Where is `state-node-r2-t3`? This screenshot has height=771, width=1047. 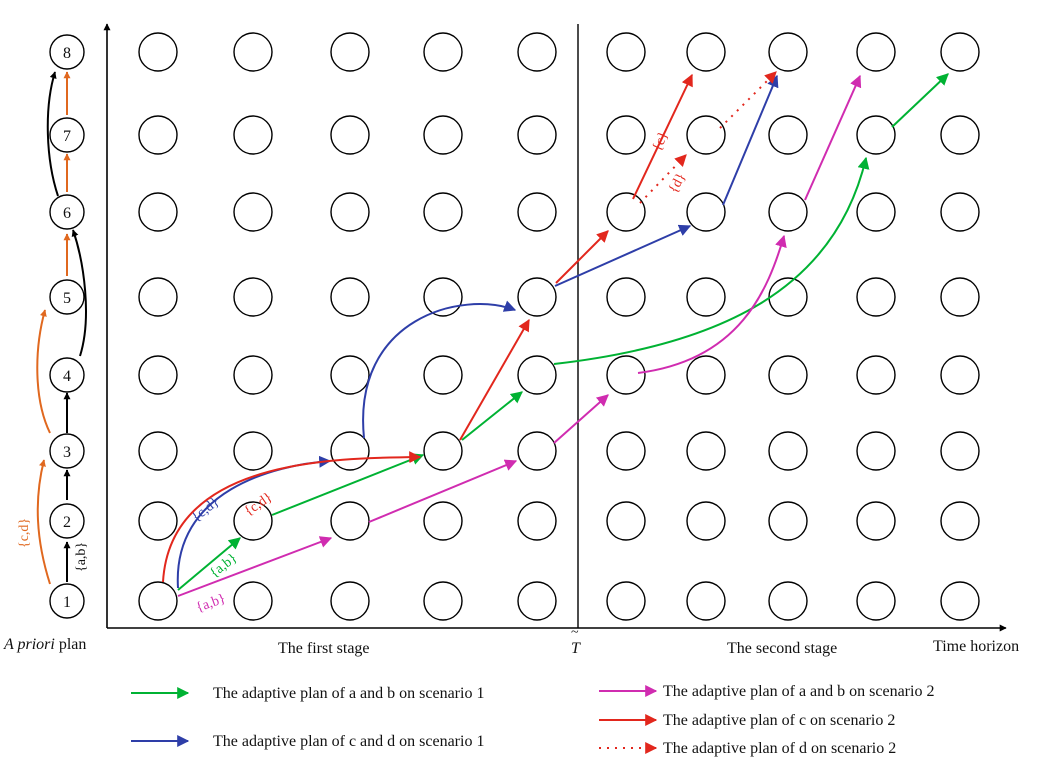
state-node-r2-t3 is located at coordinates (350, 521).